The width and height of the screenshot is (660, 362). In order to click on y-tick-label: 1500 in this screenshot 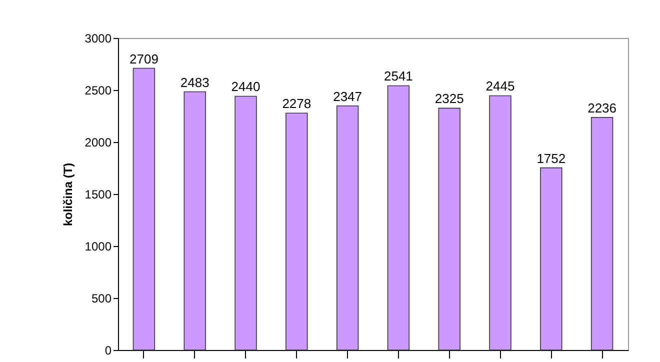, I will do `click(98, 195)`.